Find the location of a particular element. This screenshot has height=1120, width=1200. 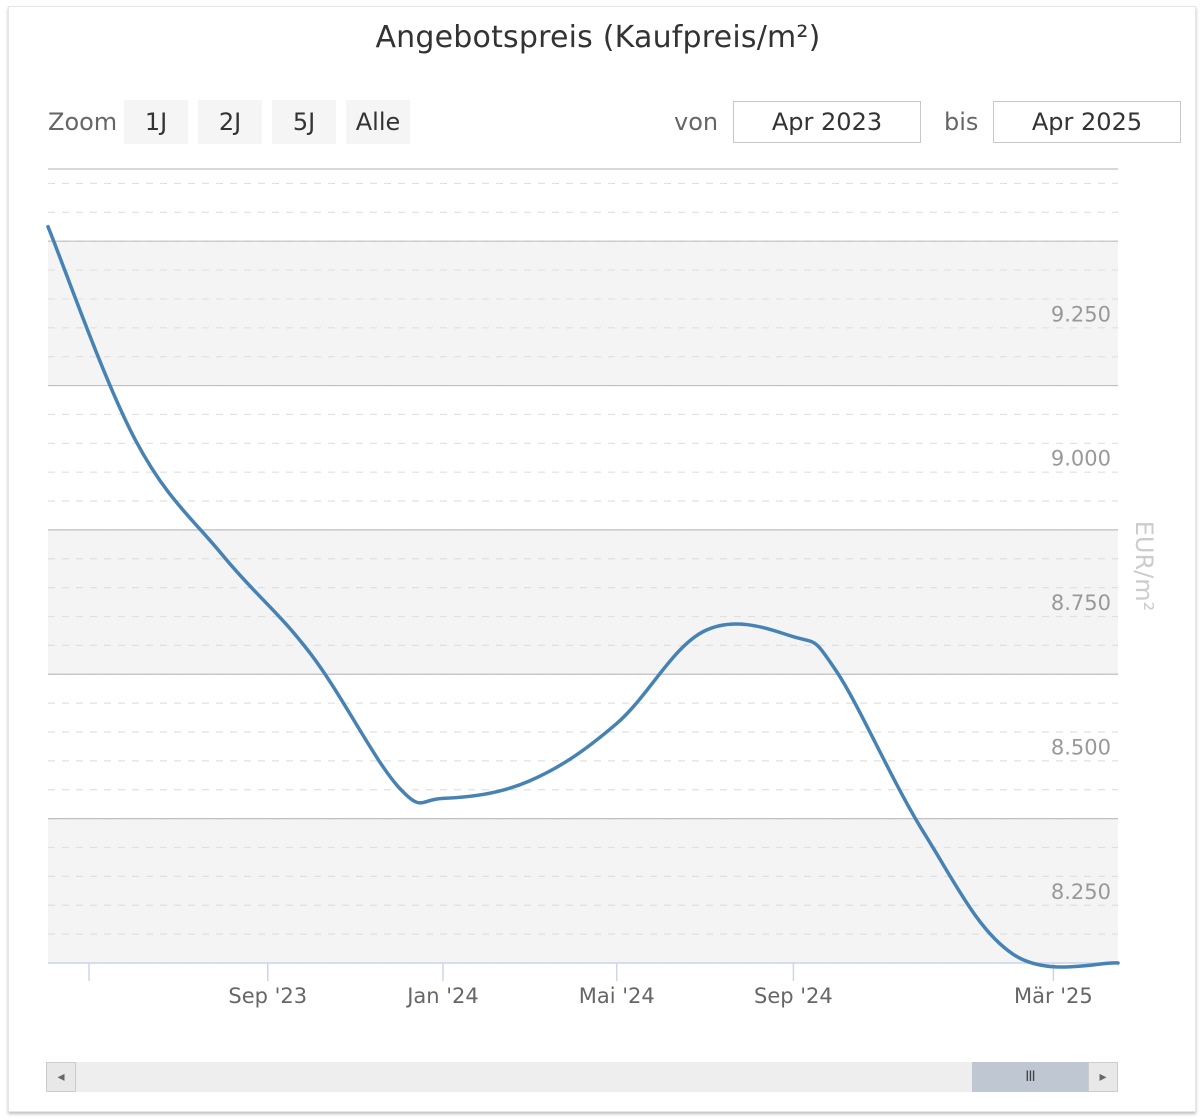

y-tick-label: 9.000 is located at coordinates (1081, 459).